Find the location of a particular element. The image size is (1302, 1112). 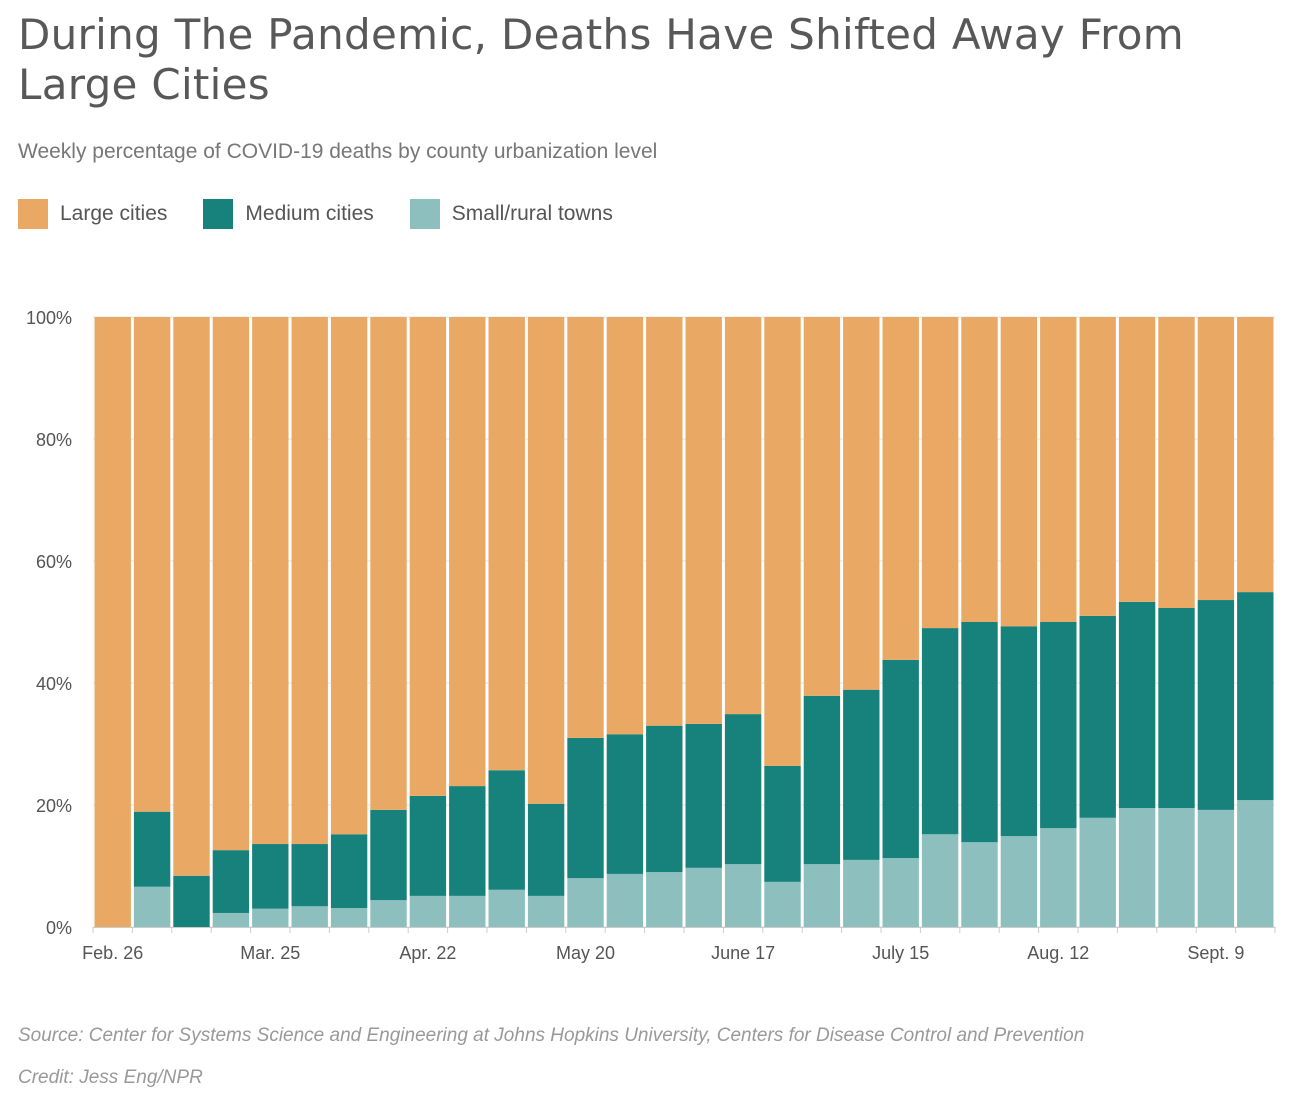

legend-label: Large cities is located at coordinates (114, 213).